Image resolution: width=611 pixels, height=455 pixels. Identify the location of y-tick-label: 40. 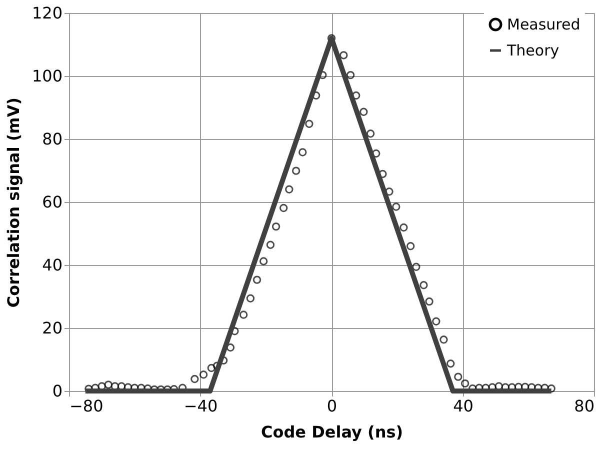
(52, 265).